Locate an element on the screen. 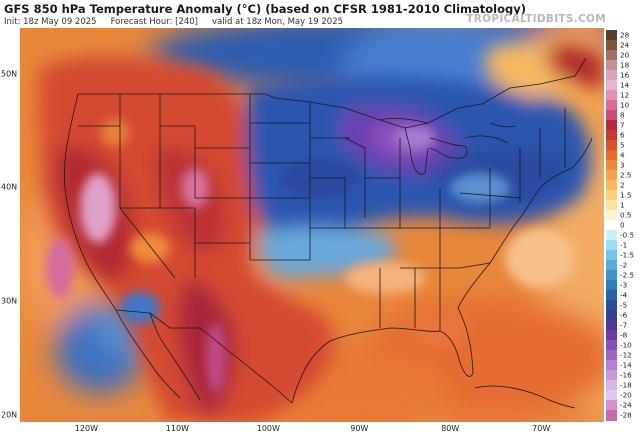 The height and width of the screenshot is (435, 640). longitude-axis: 120W 110W 100W 90W 80W 70W is located at coordinates (312, 428).